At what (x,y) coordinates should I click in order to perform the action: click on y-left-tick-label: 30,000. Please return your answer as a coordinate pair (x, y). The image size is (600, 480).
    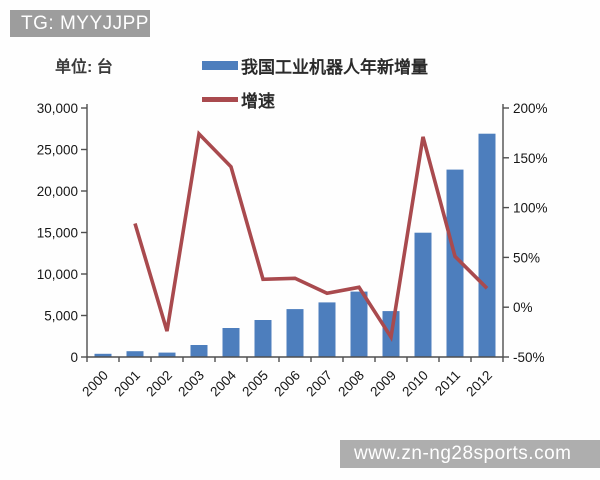
    Looking at the image, I should click on (57, 108).